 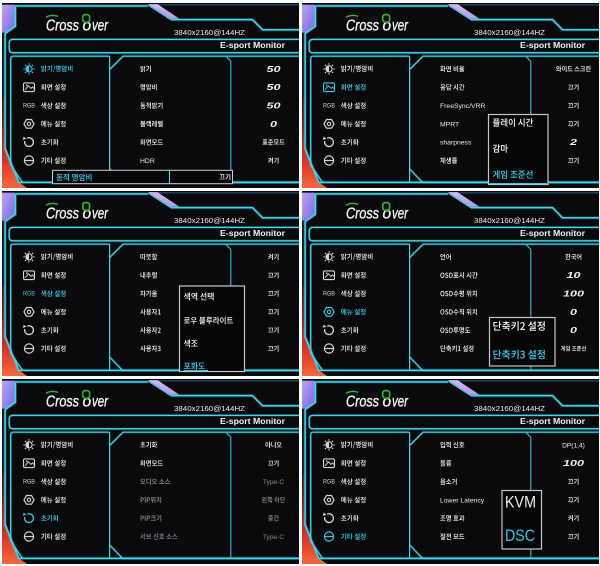 What do you see at coordinates (572, 142) in the screenshot?
I see `svg-text: 2` at bounding box center [572, 142].